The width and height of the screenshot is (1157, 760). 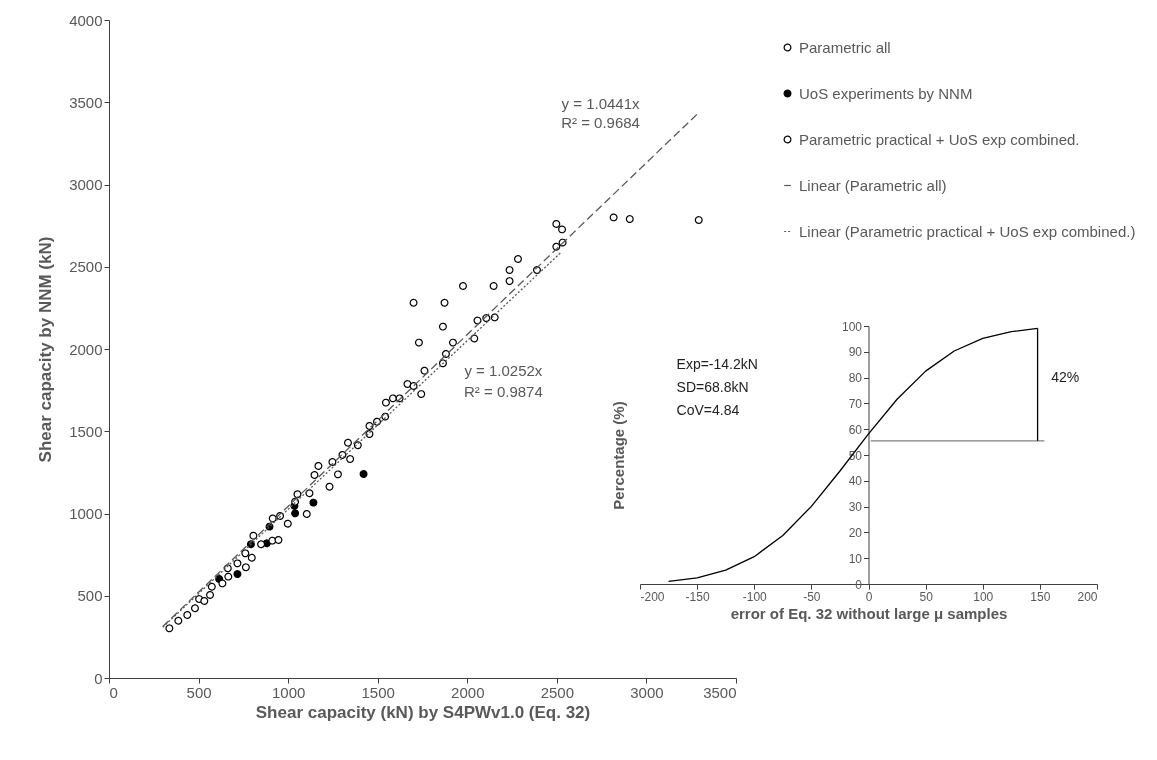 What do you see at coordinates (697, 596) in the screenshot?
I see `x-tick-label: -150` at bounding box center [697, 596].